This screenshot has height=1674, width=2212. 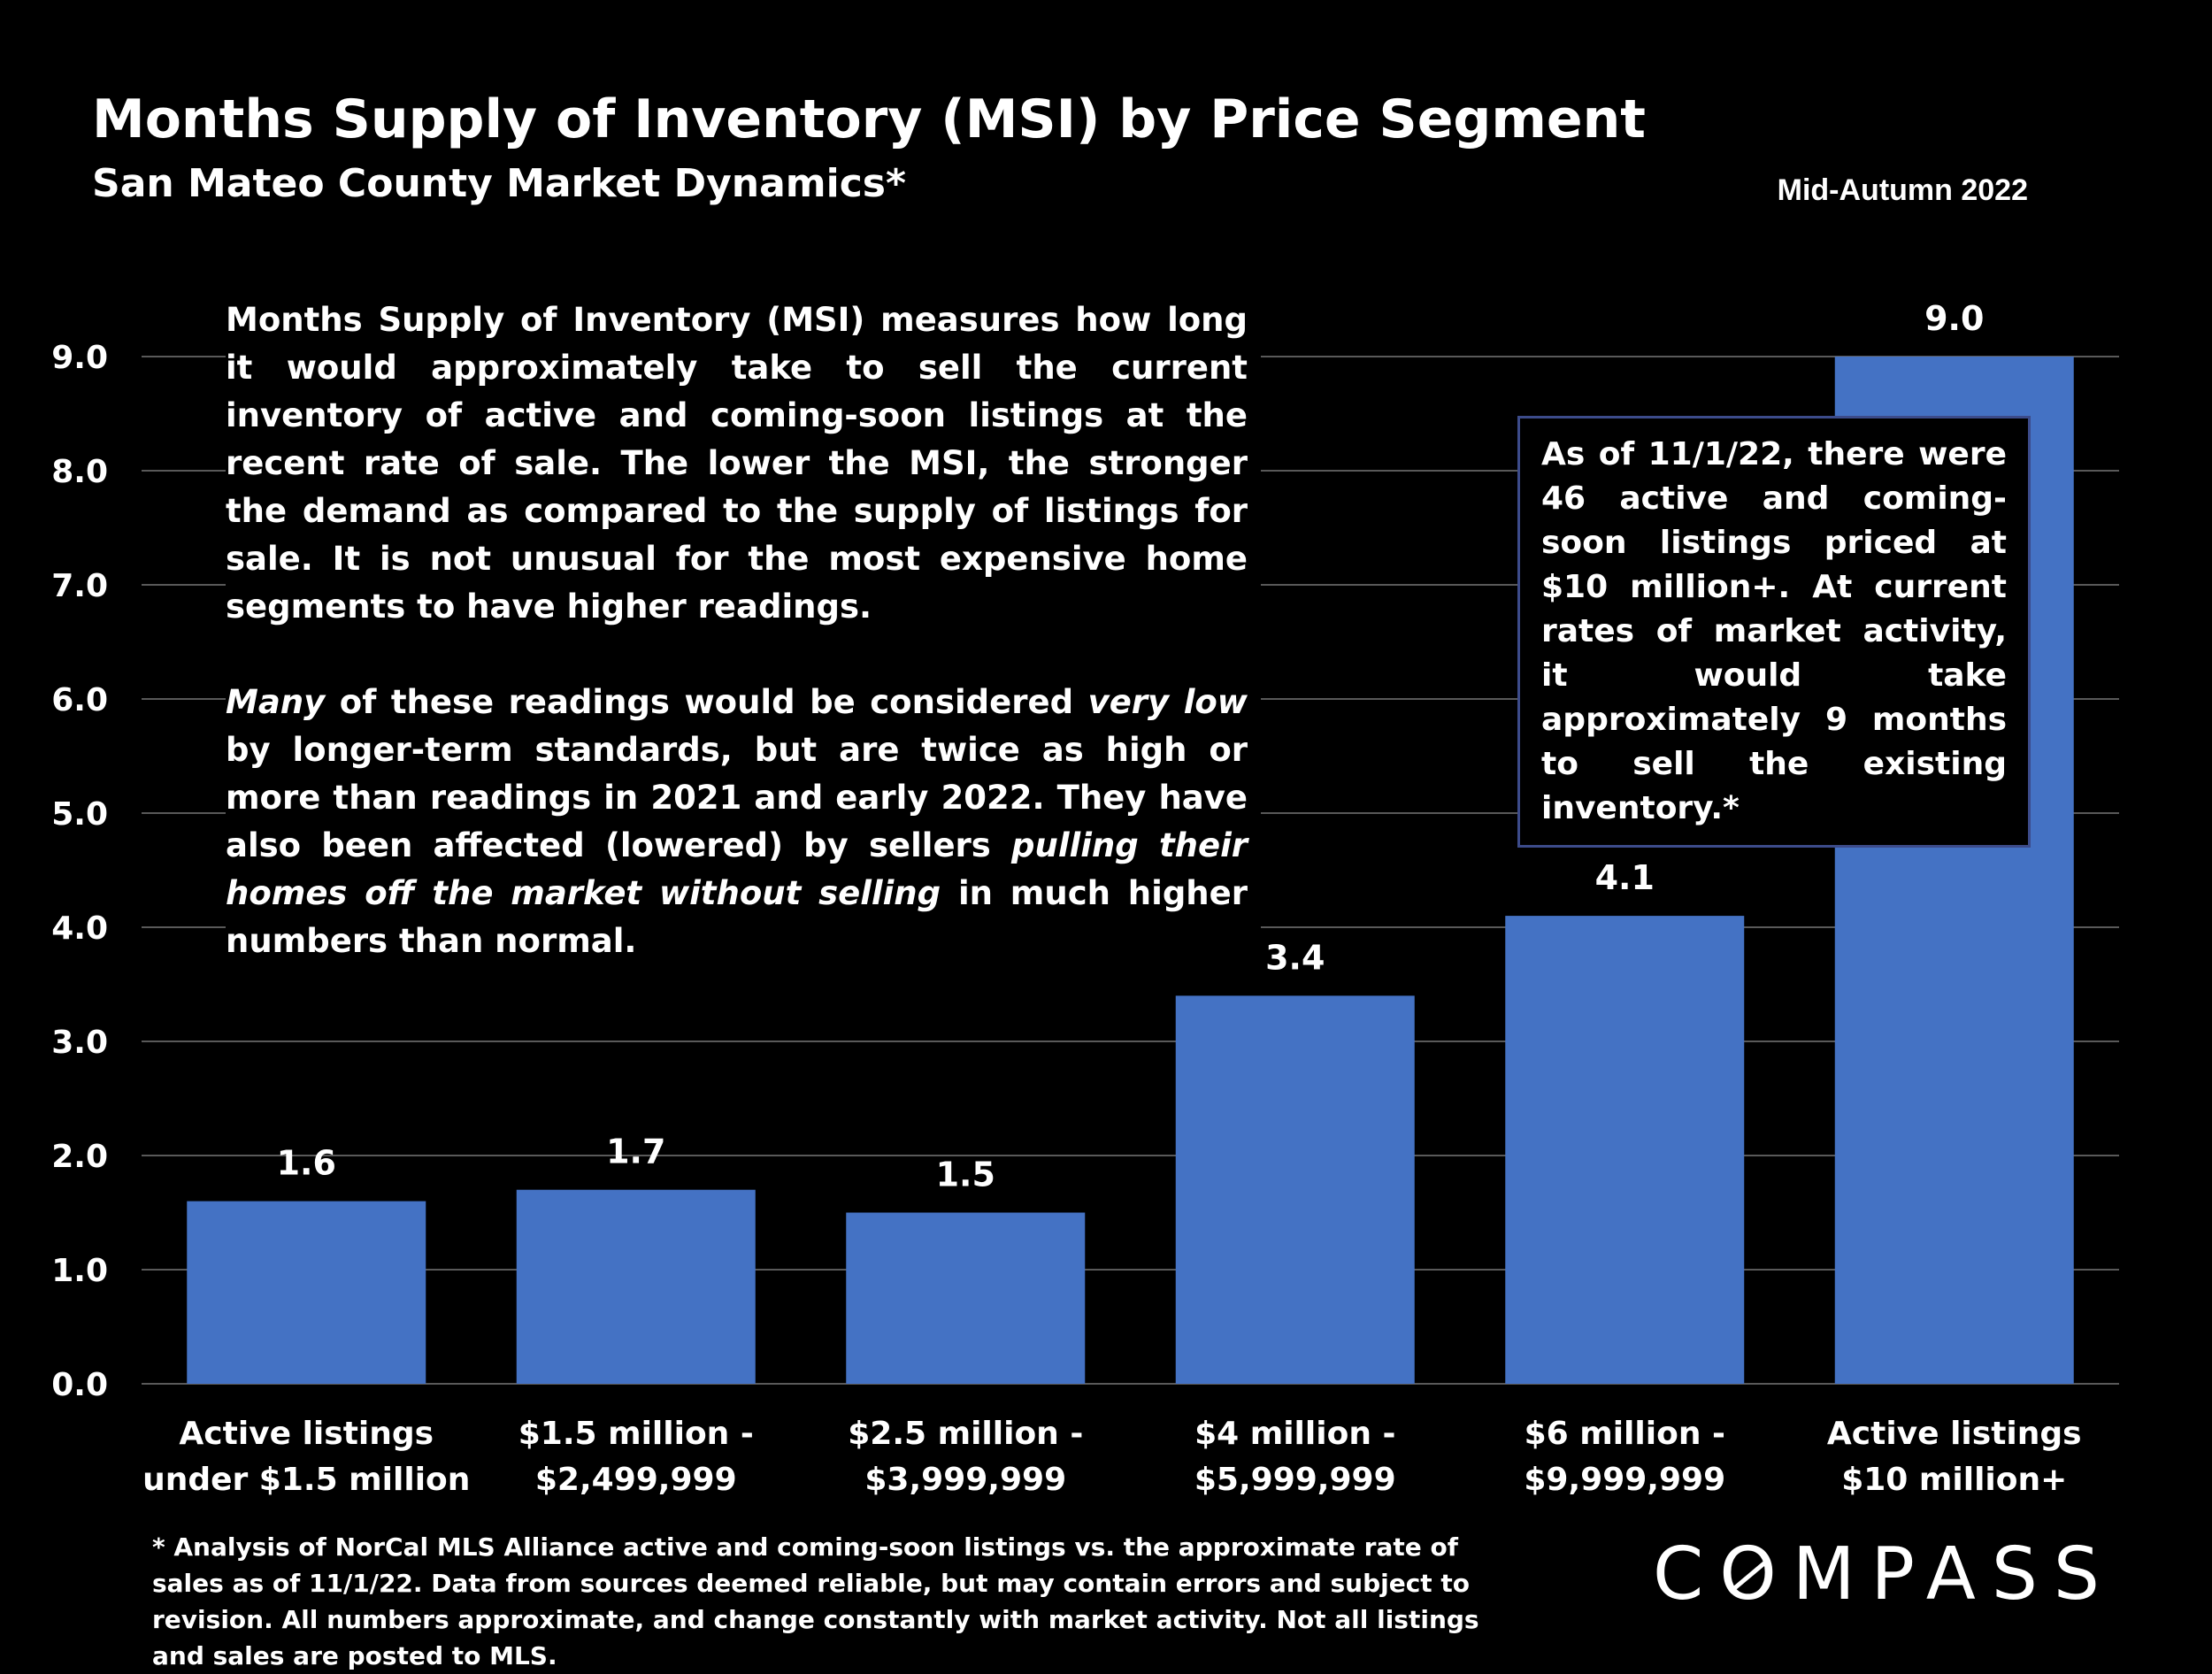 I want to click on bar-value-label: 3.4, so click(x=1295, y=957).